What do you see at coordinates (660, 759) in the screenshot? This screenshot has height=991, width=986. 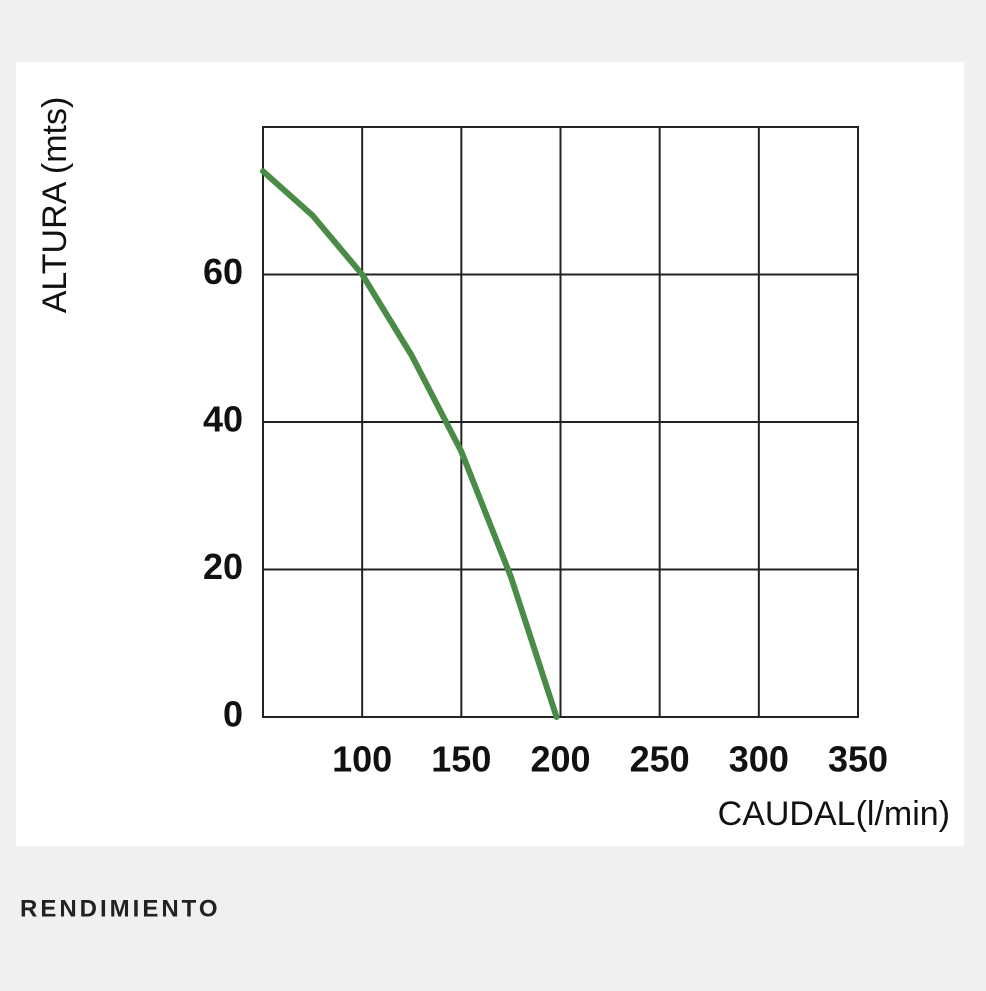 I see `x-tick-label: 250` at bounding box center [660, 759].